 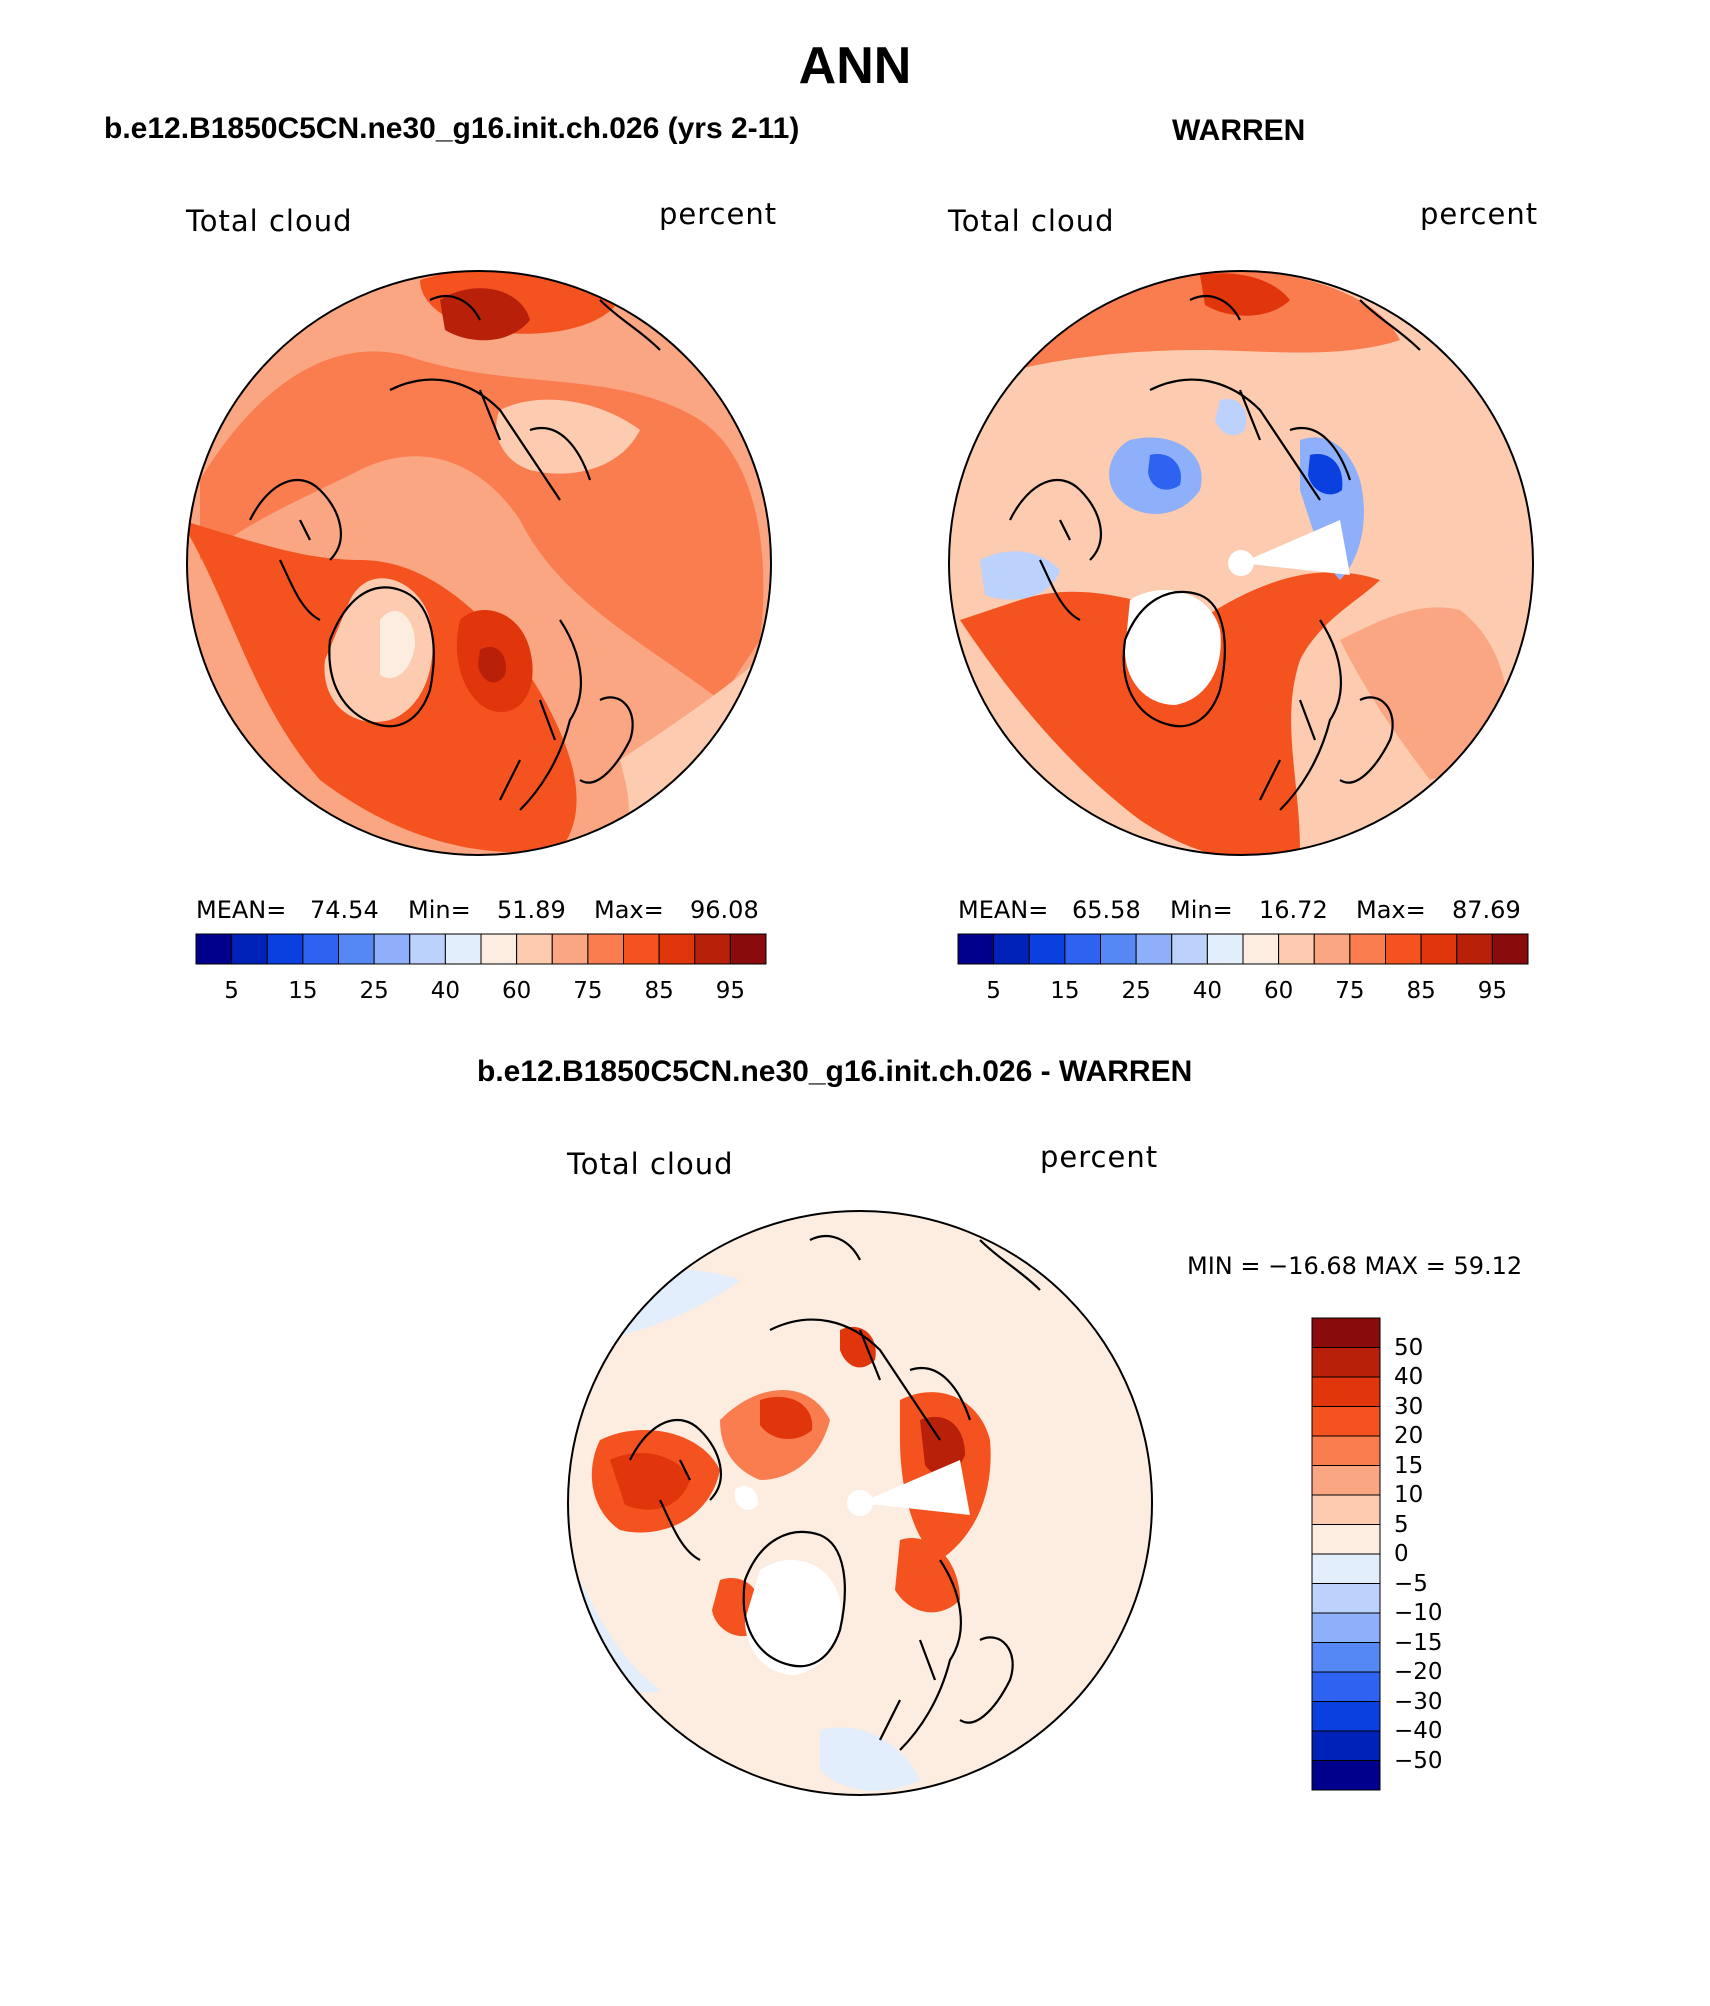 I want to click on colorbar-tick-label: 20, so click(x=1409, y=1436).